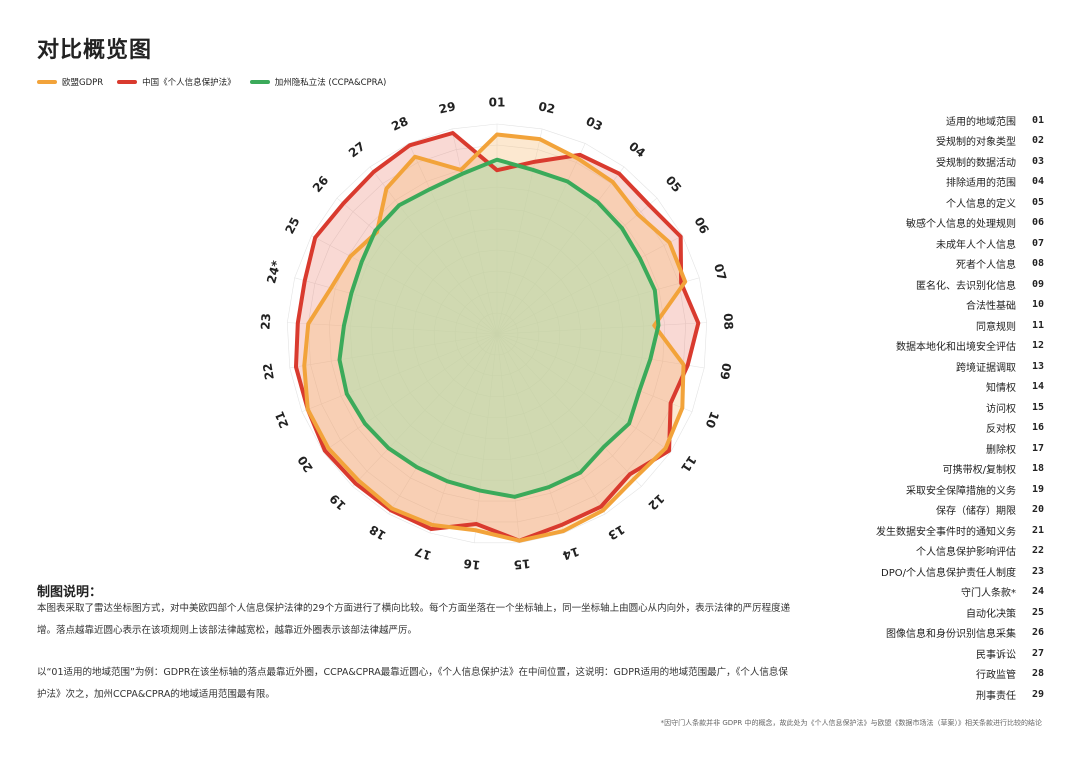 The height and width of the screenshot is (763, 1080). Describe the element at coordinates (259, 82) in the screenshot. I see `legend-swatch-ccpa` at that location.